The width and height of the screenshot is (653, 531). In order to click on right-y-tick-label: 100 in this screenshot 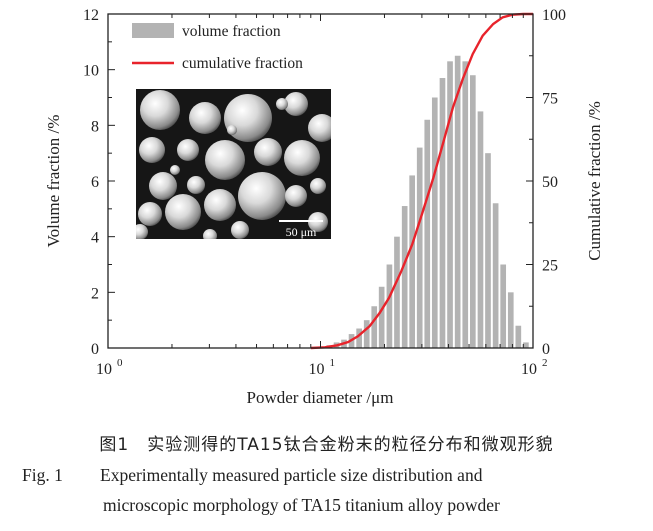, I will do `click(554, 15)`.